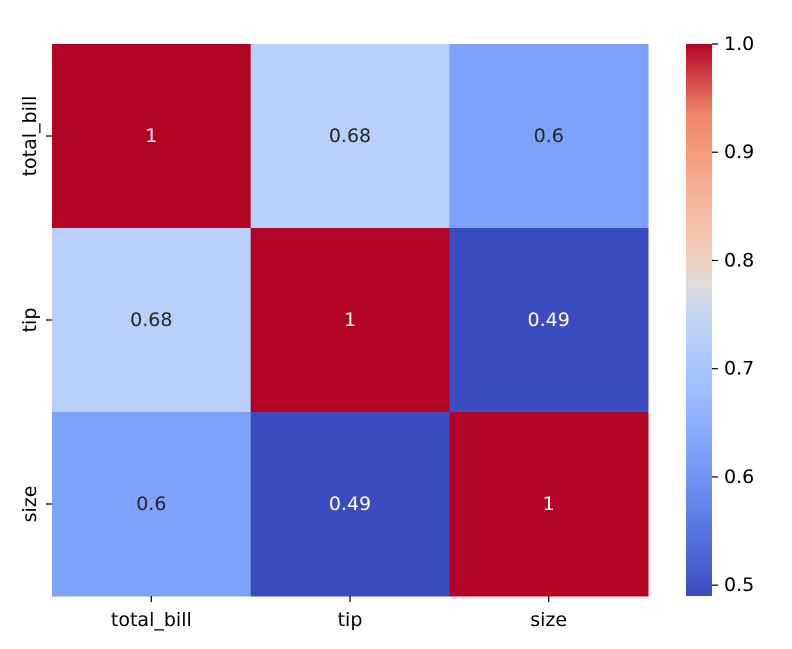 This screenshot has width=792, height=649. Describe the element at coordinates (739, 585) in the screenshot. I see `colorbar-tick-label: 0.5` at that location.